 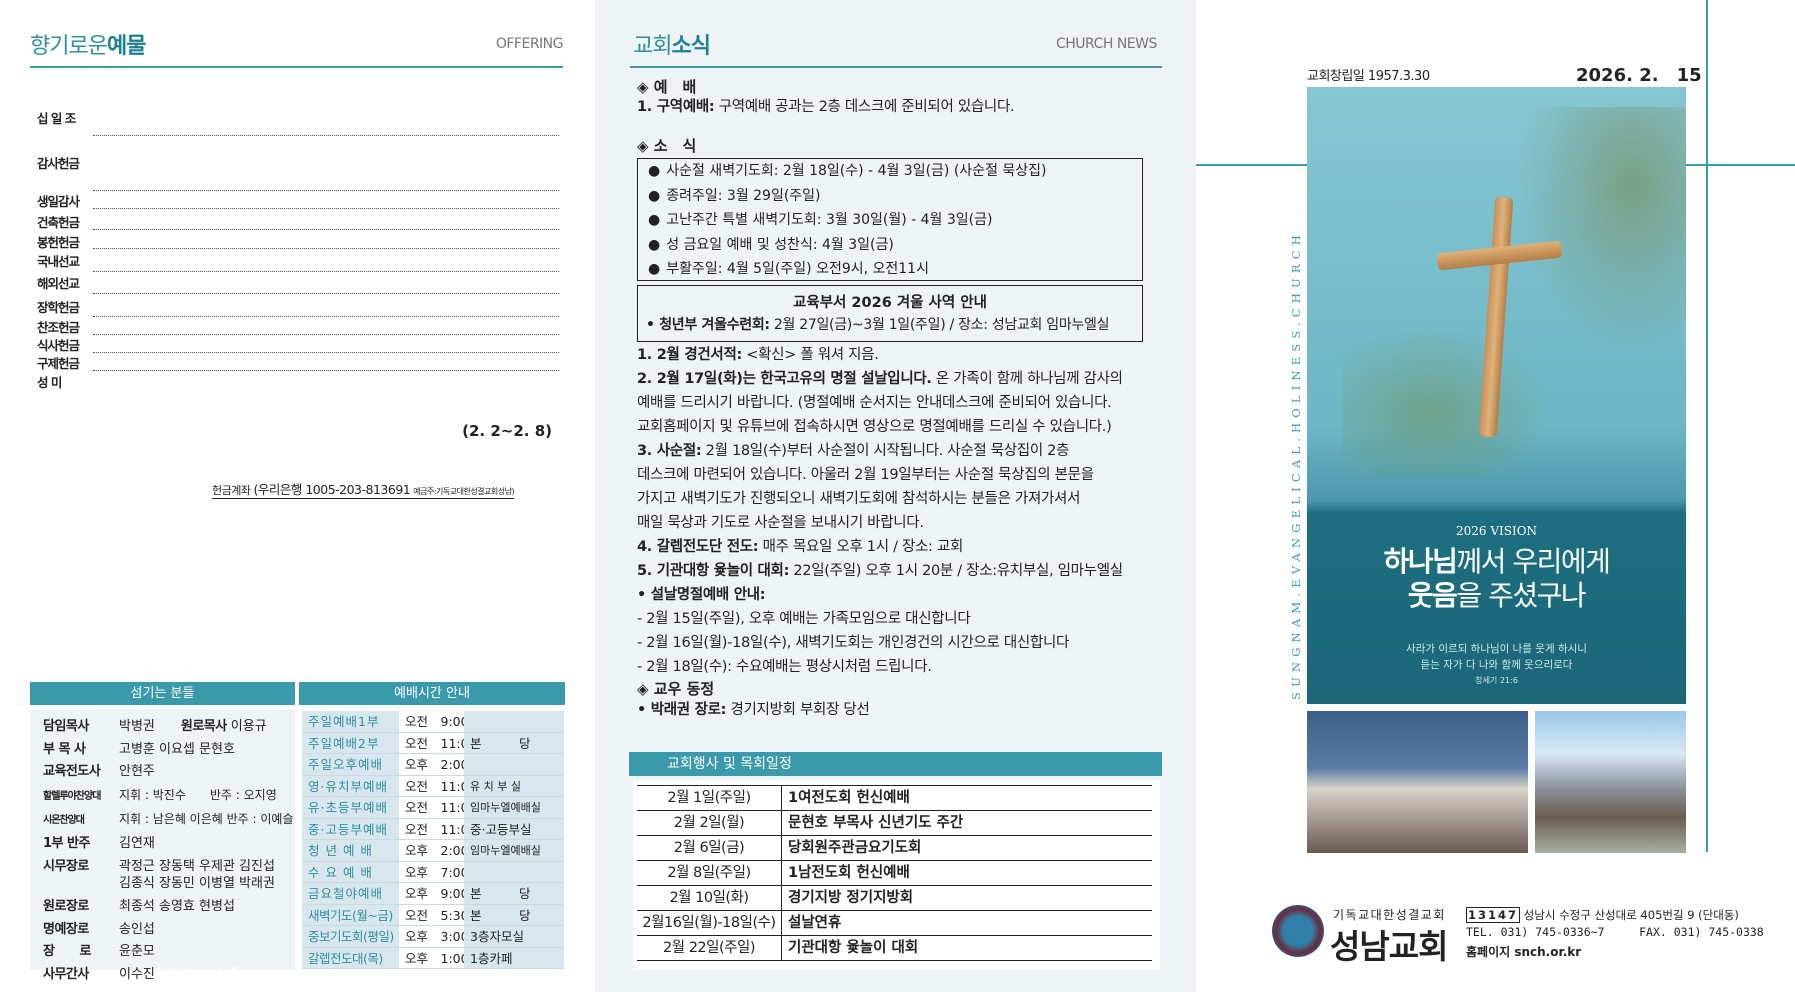 What do you see at coordinates (804, 619) in the screenshot?
I see `news-line: - 2월 15일(주일), 오후 예배는 가족모임으로 대신합니다` at bounding box center [804, 619].